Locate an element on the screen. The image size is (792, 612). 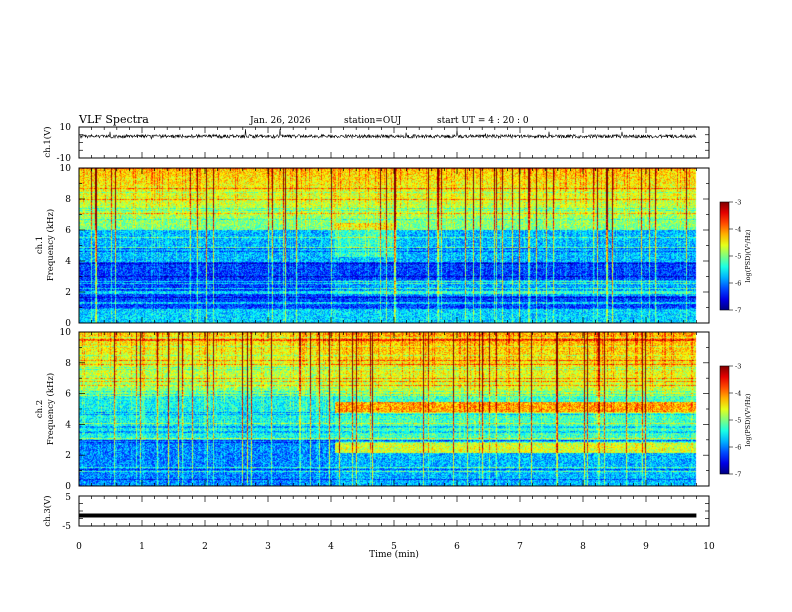
ch1-colorbar-gradient is located at coordinates (724, 256).